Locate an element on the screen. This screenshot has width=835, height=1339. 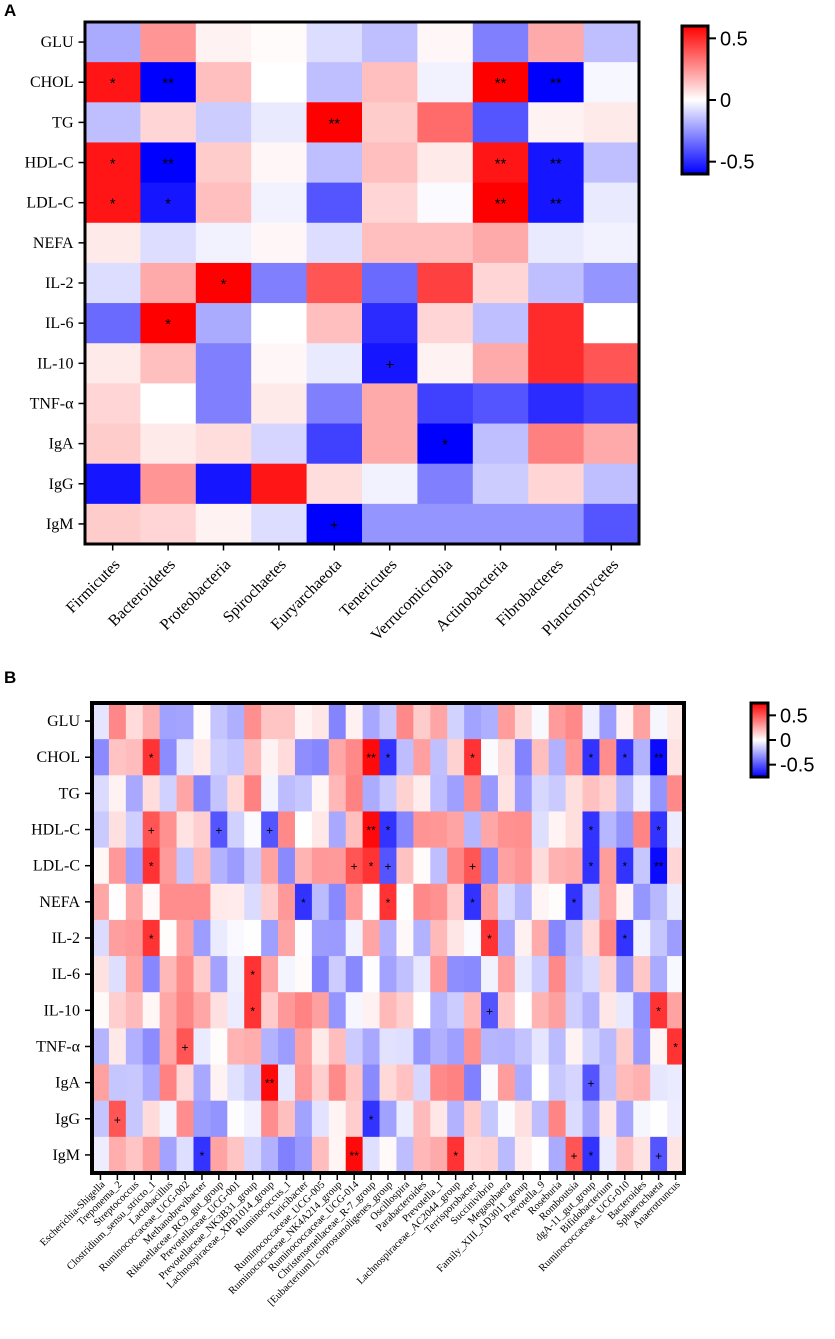
row-label: TG is located at coordinates (63, 122).